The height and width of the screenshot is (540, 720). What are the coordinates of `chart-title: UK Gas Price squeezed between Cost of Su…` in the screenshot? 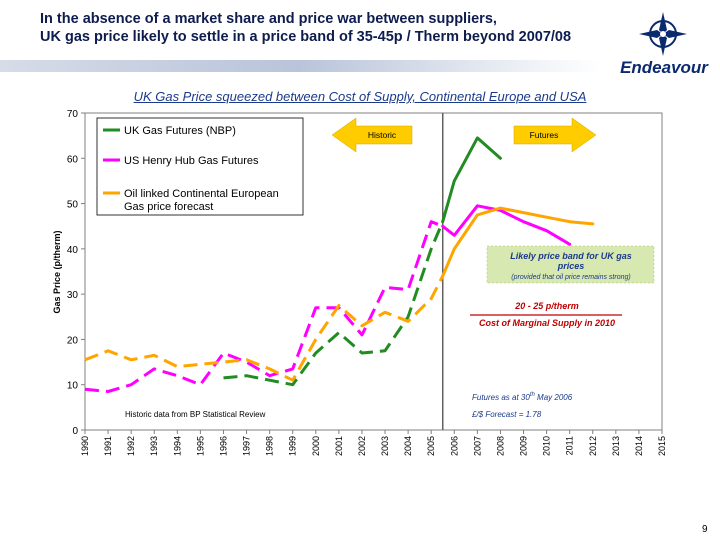 It's located at (360, 96).